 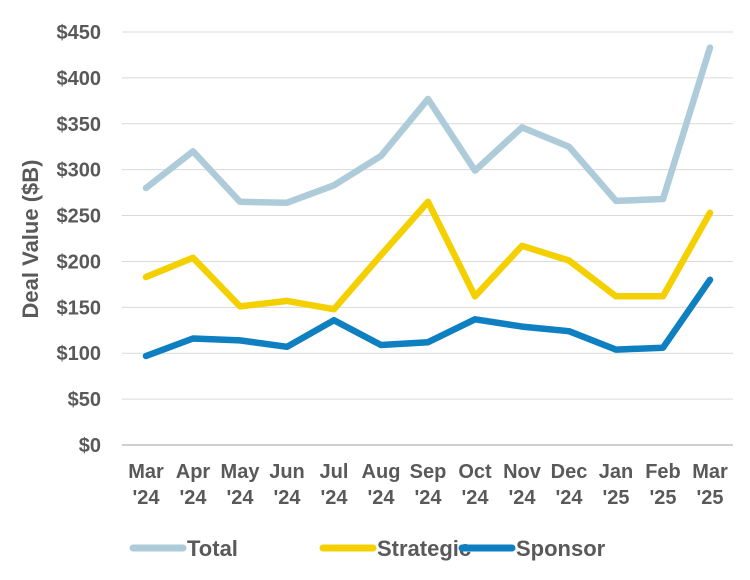 I want to click on y-tick-label: $250, so click(x=79, y=217).